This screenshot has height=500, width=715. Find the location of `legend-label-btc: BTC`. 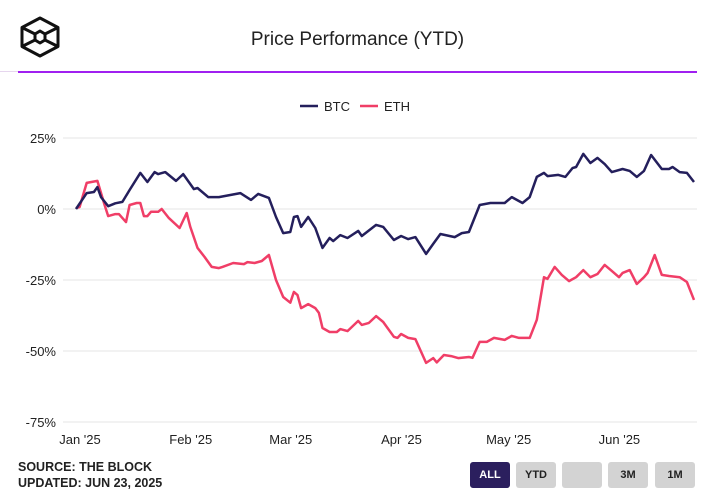

legend-label-btc: BTC is located at coordinates (337, 106).